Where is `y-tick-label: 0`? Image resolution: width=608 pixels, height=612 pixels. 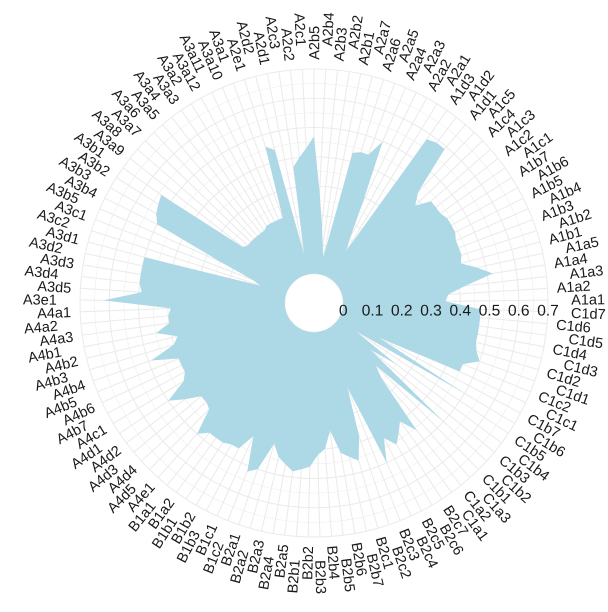
y-tick-label: 0 is located at coordinates (343, 310).